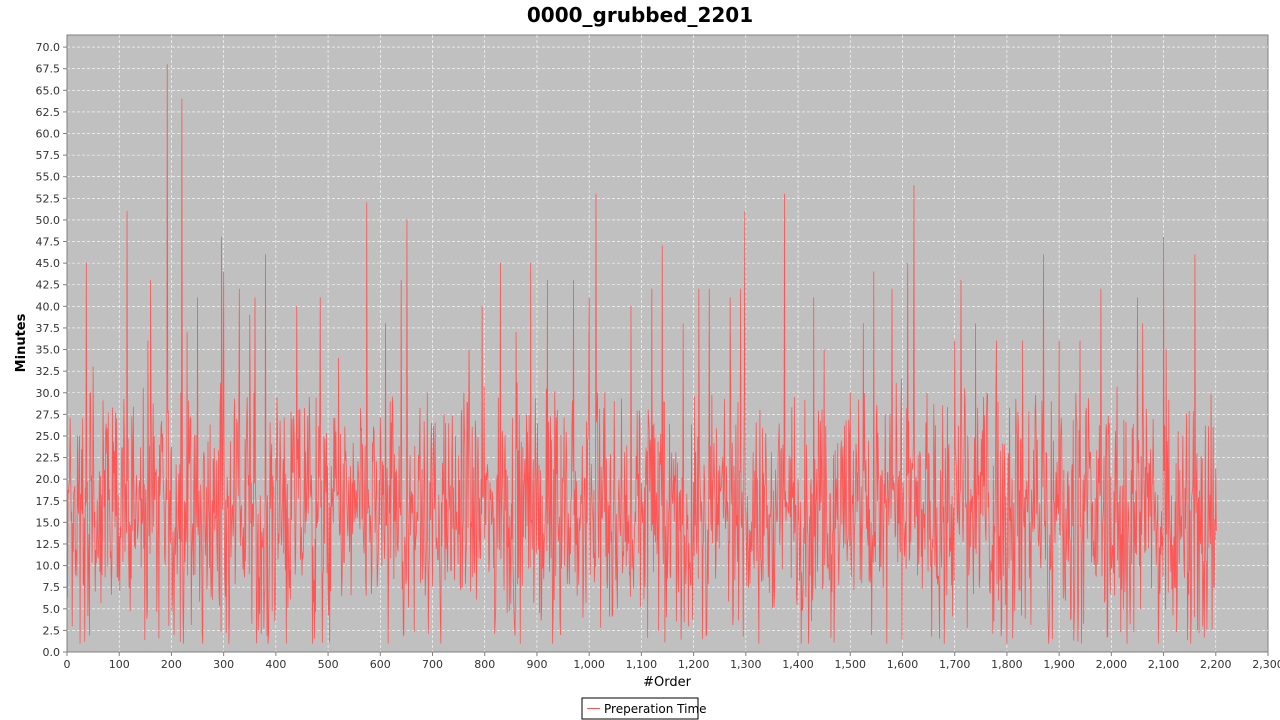 The width and height of the screenshot is (1280, 720). What do you see at coordinates (1216, 664) in the screenshot?
I see `x-tick-label: 2,200` at bounding box center [1216, 664].